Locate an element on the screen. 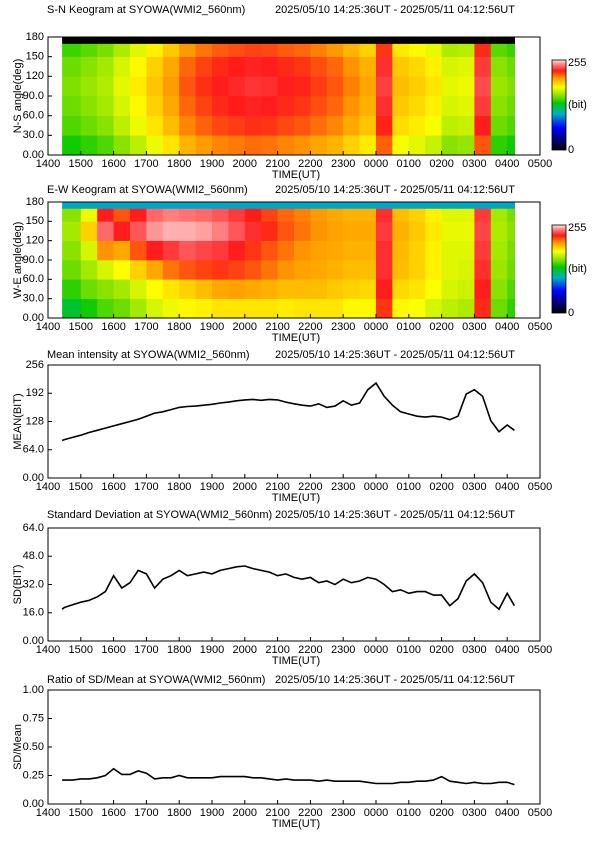 This screenshot has width=595, height=842. y-tick-label: 150 is located at coordinates (35, 57).